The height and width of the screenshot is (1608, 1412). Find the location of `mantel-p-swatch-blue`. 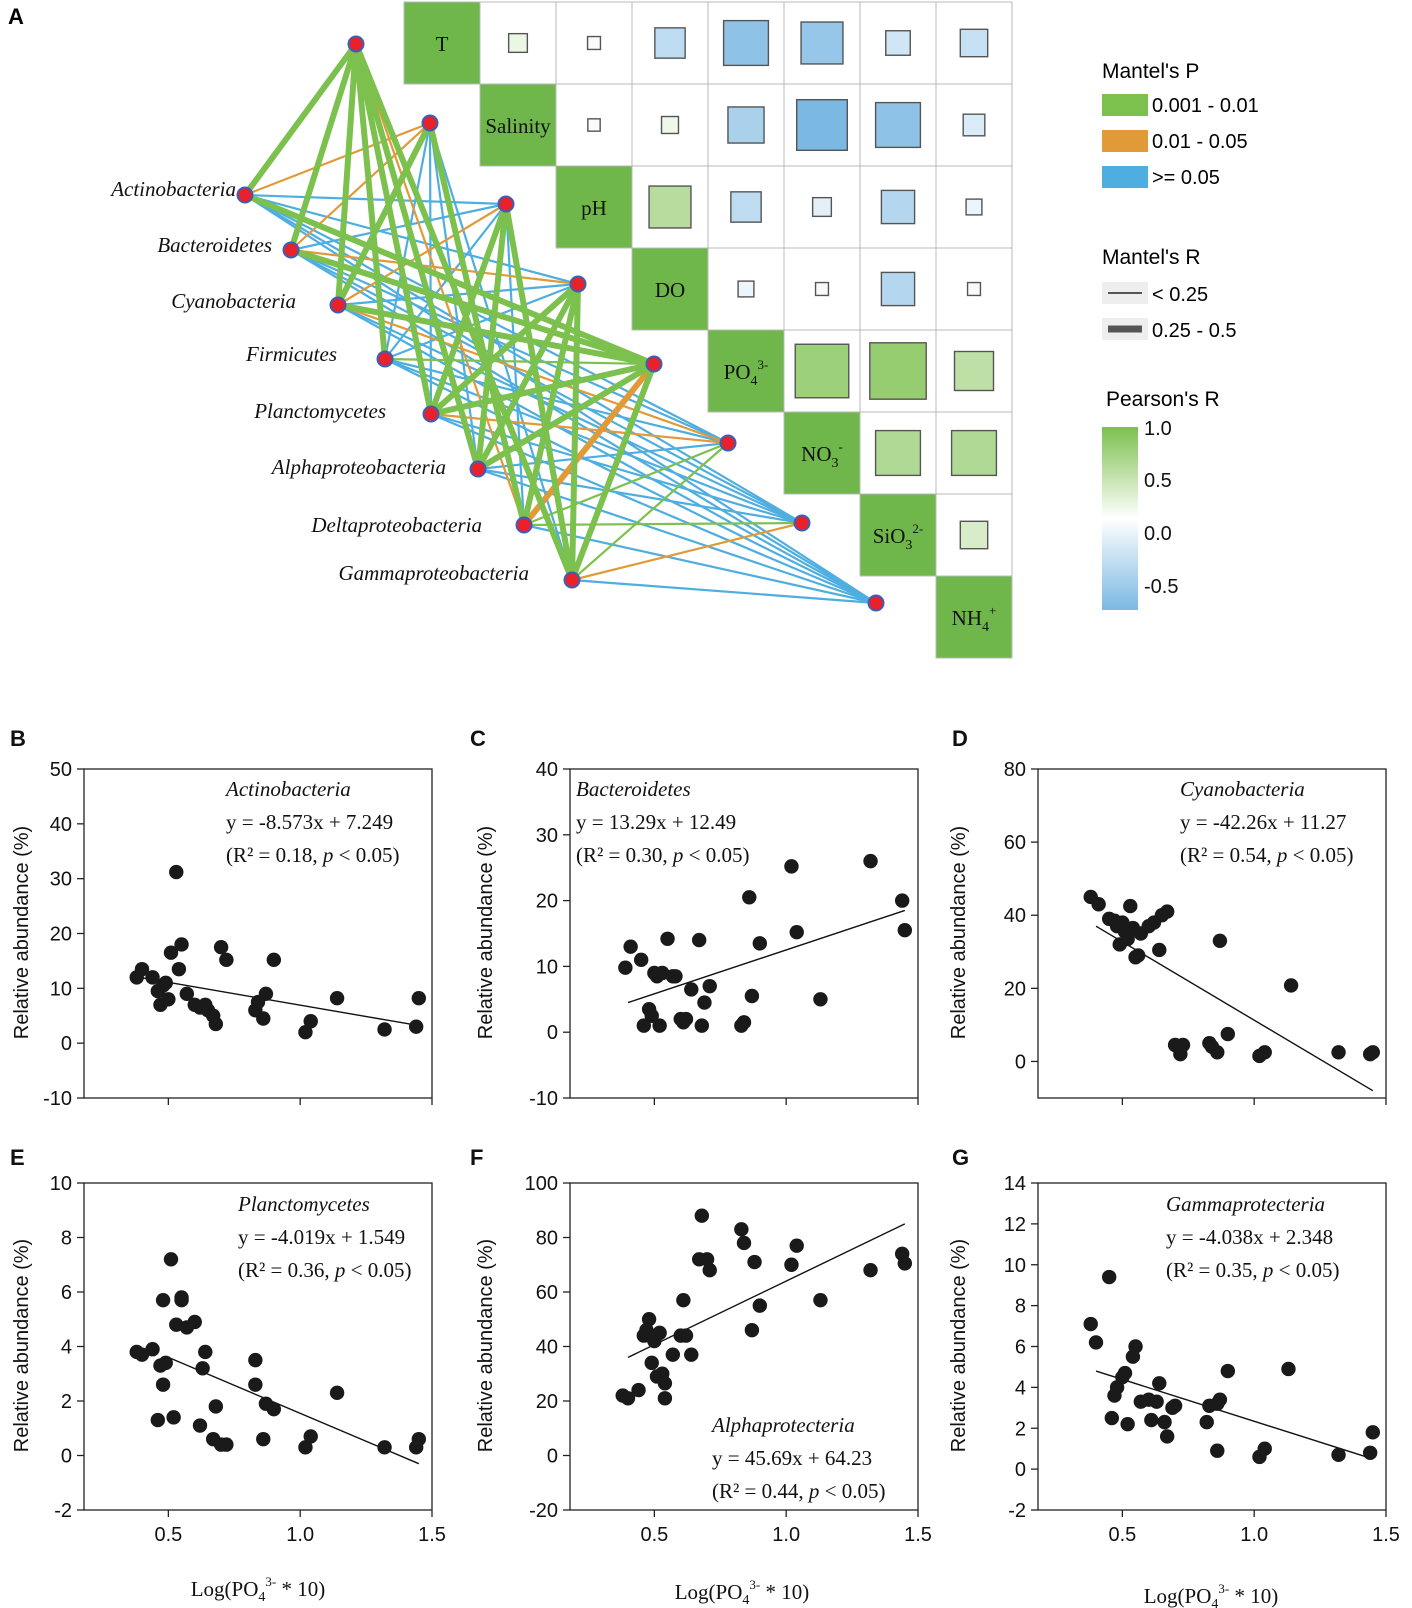

mantel-p-swatch-blue is located at coordinates (1125, 177).